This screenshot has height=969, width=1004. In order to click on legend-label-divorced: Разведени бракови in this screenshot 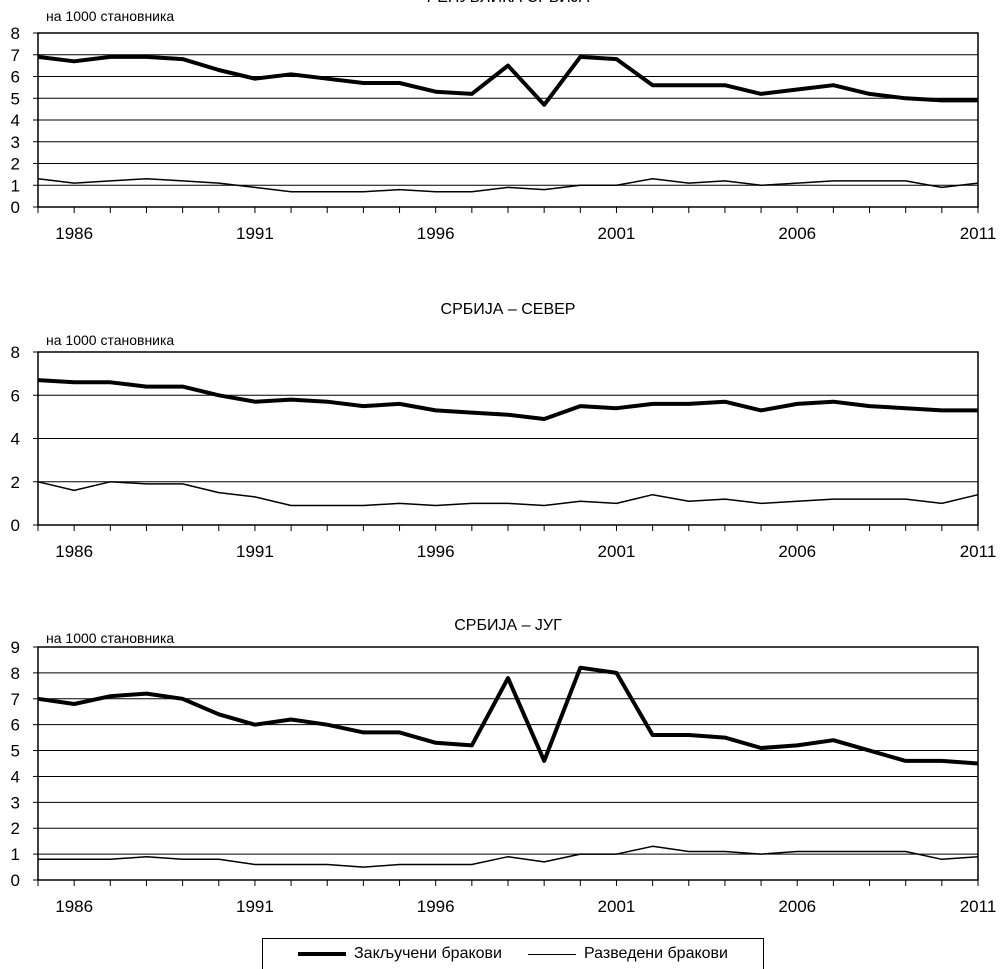, I will do `click(656, 953)`.